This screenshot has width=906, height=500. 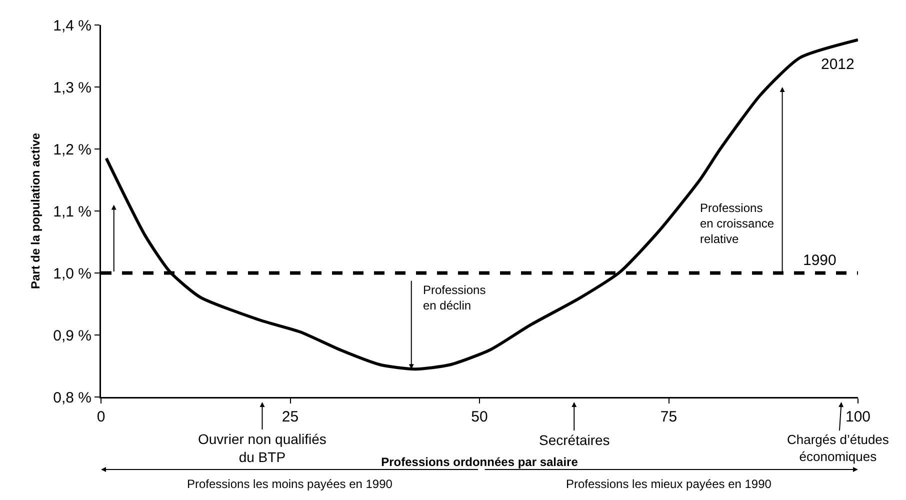 I want to click on y-tick-label: 0,8 %, so click(x=72, y=397).